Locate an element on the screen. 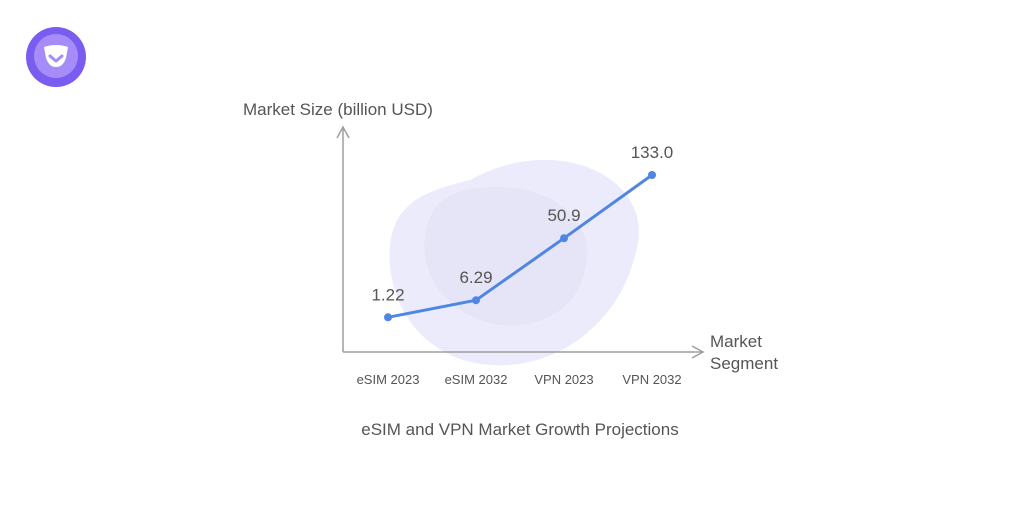 This screenshot has height=512, width=1024. x-axis-arrow is located at coordinates (698, 352).